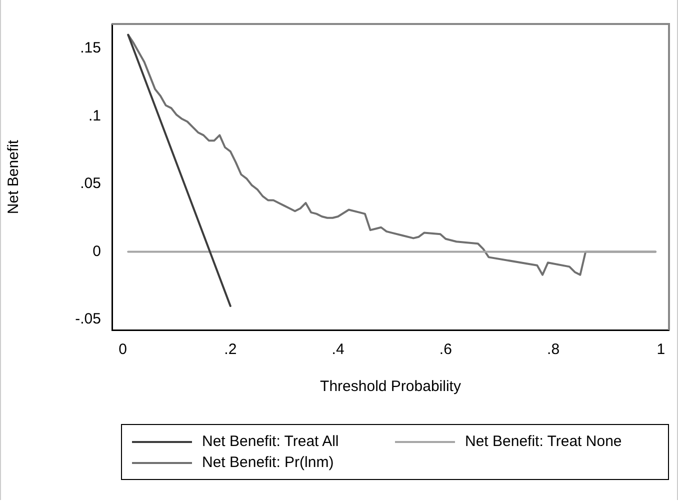 This screenshot has width=678, height=502. What do you see at coordinates (543, 441) in the screenshot?
I see `legend-label: Net Benefit: Treat None` at bounding box center [543, 441].